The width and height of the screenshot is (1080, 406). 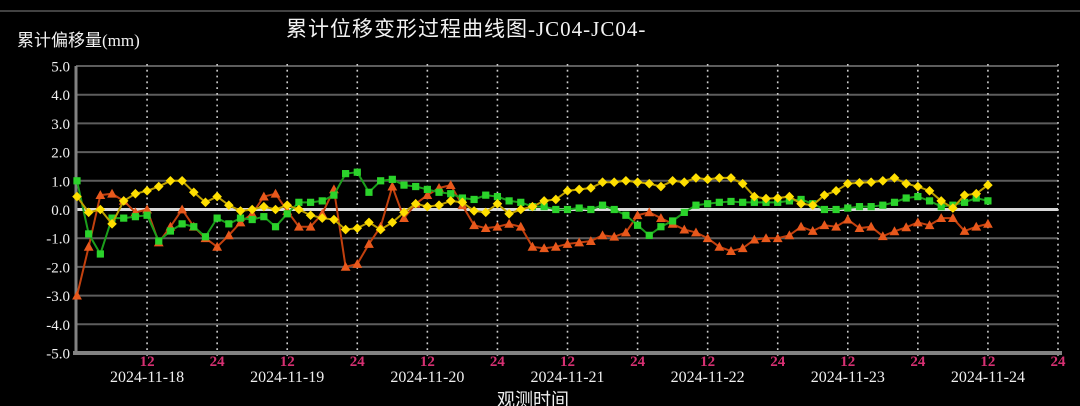 I want to click on x-tick-date: 2024-11-23, so click(x=848, y=377).